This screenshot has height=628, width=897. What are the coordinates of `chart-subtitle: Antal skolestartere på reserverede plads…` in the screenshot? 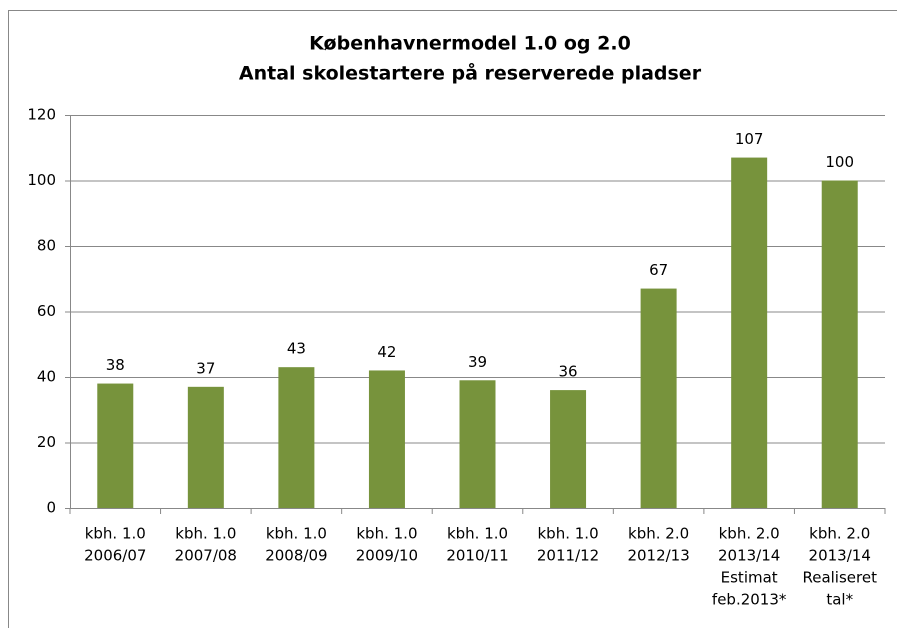 It's located at (470, 73).